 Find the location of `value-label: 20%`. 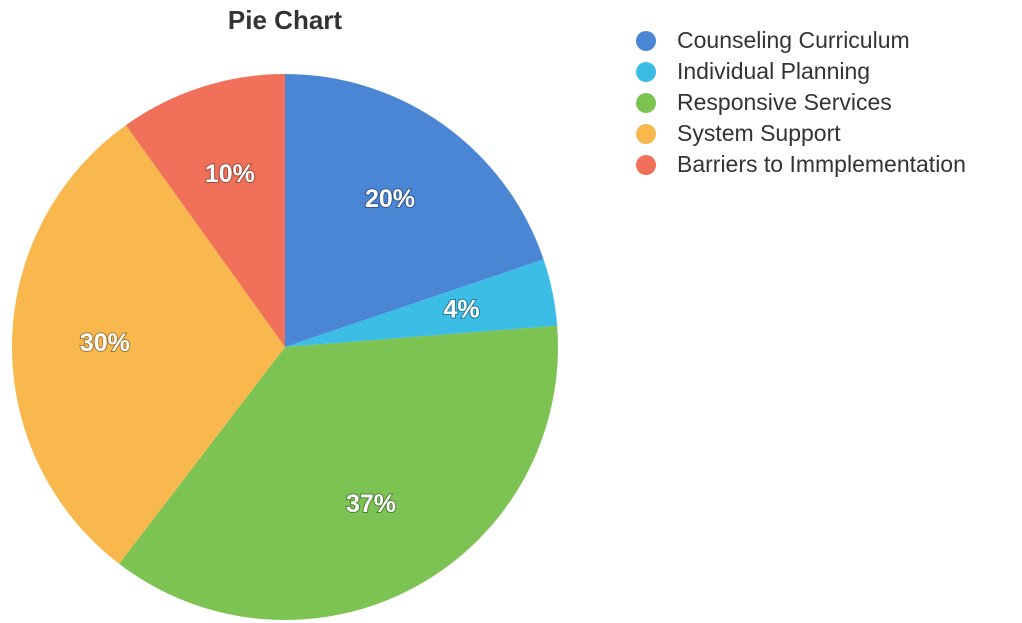

value-label: 20% is located at coordinates (390, 199).